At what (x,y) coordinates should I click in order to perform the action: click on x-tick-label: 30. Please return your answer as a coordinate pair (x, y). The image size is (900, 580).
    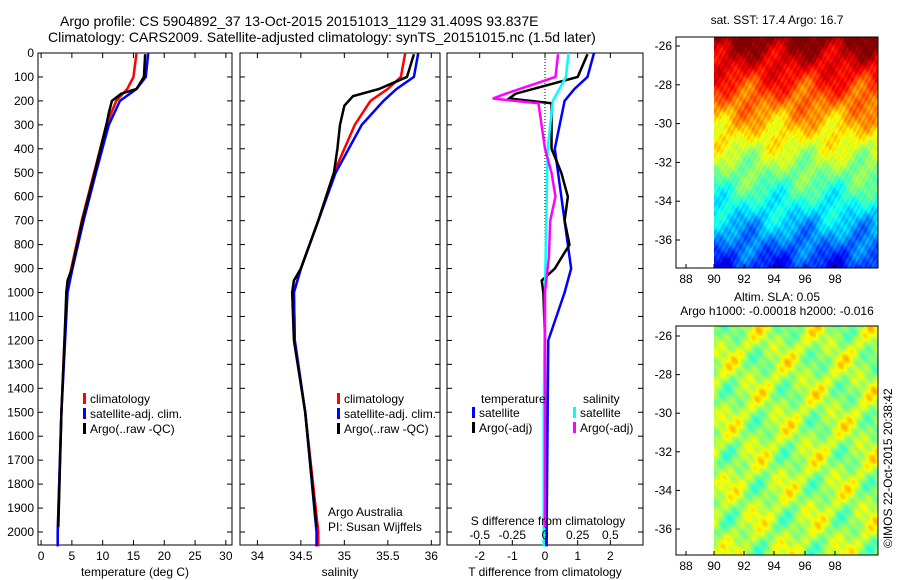
    Looking at the image, I should click on (226, 556).